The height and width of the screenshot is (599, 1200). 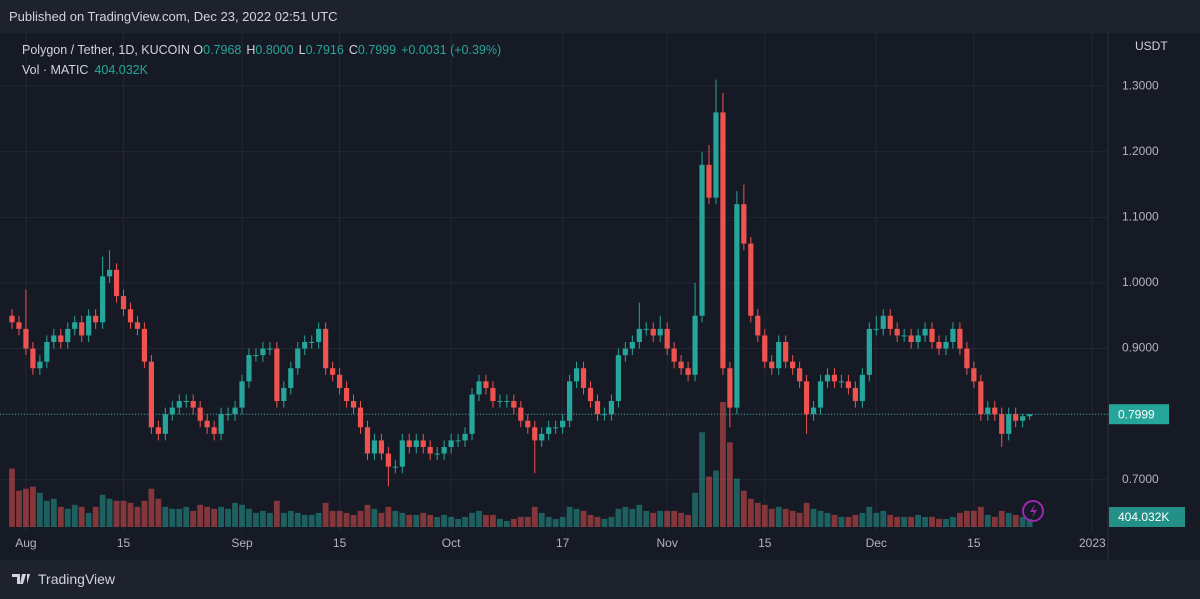 I want to click on last-price-badge, so click(x=1139, y=414).